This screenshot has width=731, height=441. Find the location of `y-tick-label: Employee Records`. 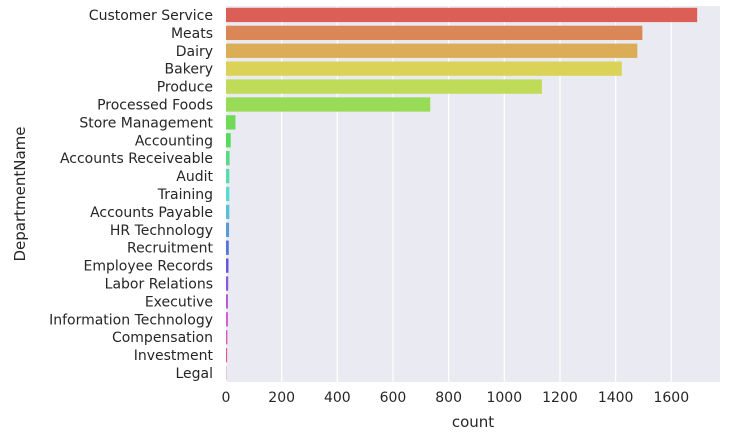

y-tick-label: Employee Records is located at coordinates (148, 267).